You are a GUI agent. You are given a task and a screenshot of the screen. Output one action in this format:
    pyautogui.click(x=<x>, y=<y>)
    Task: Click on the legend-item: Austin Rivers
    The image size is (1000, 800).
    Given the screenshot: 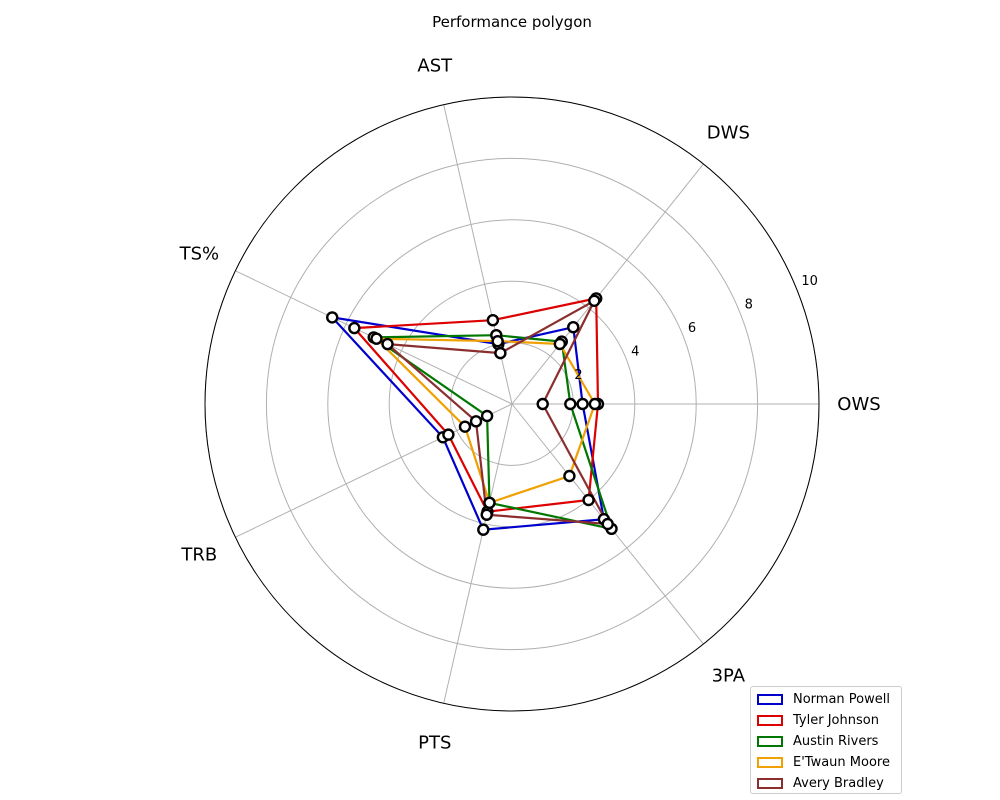 What is the action you would take?
    pyautogui.click(x=826, y=741)
    